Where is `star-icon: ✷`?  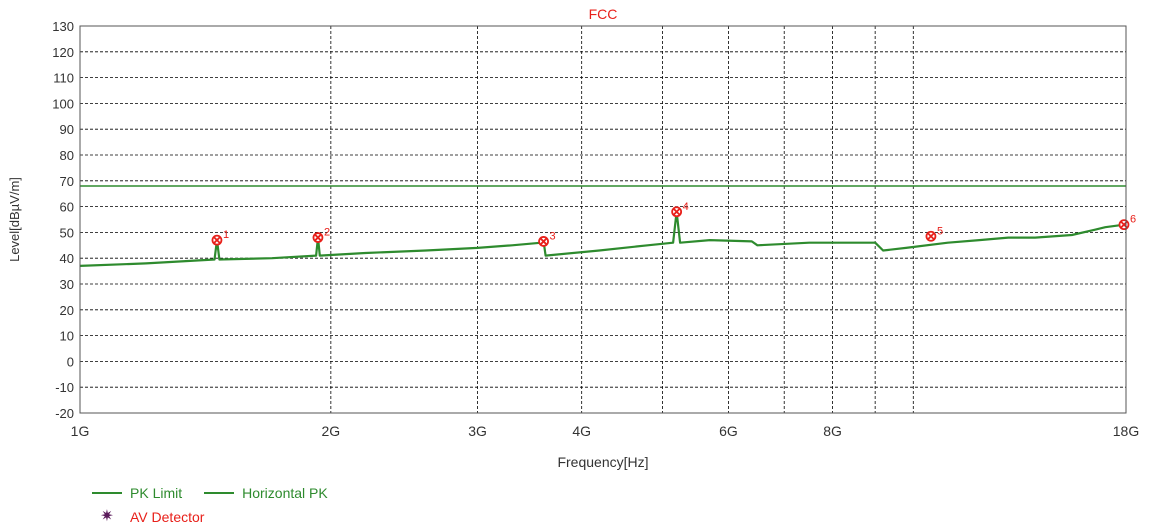 star-icon: ✷ is located at coordinates (107, 516).